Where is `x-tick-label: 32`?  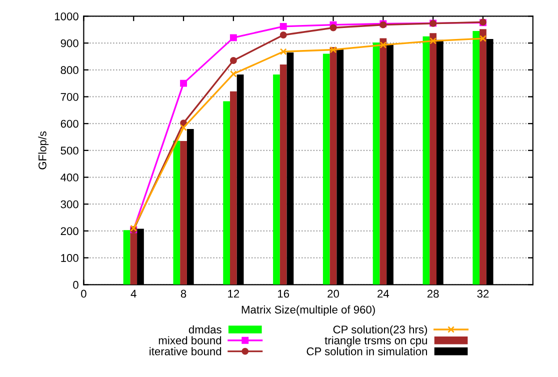
x-tick-label: 32 is located at coordinates (483, 294).